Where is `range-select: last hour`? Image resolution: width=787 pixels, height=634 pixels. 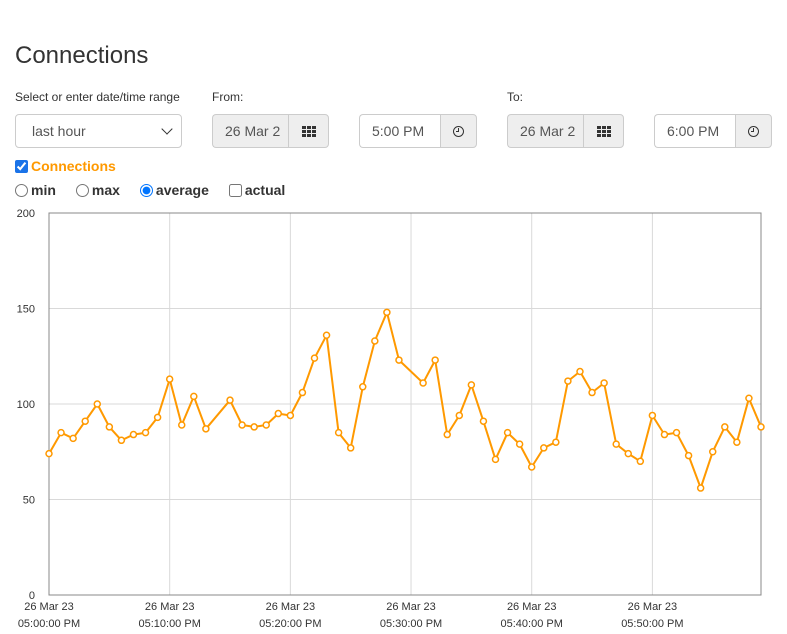
range-select: last hour is located at coordinates (98, 131).